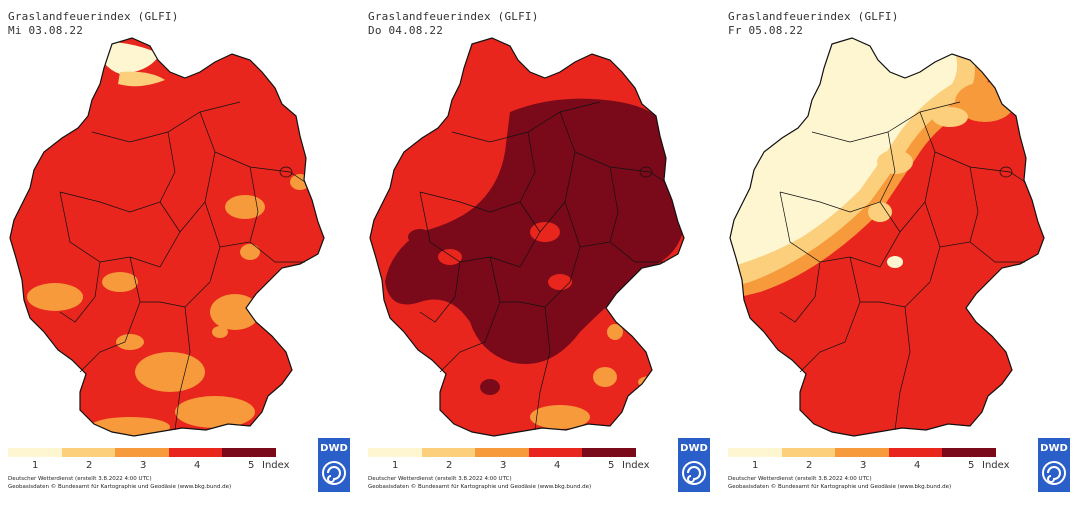  What do you see at coordinates (766, 30) in the screenshot?
I see `forecast-date: Fr 05.08.22` at bounding box center [766, 30].